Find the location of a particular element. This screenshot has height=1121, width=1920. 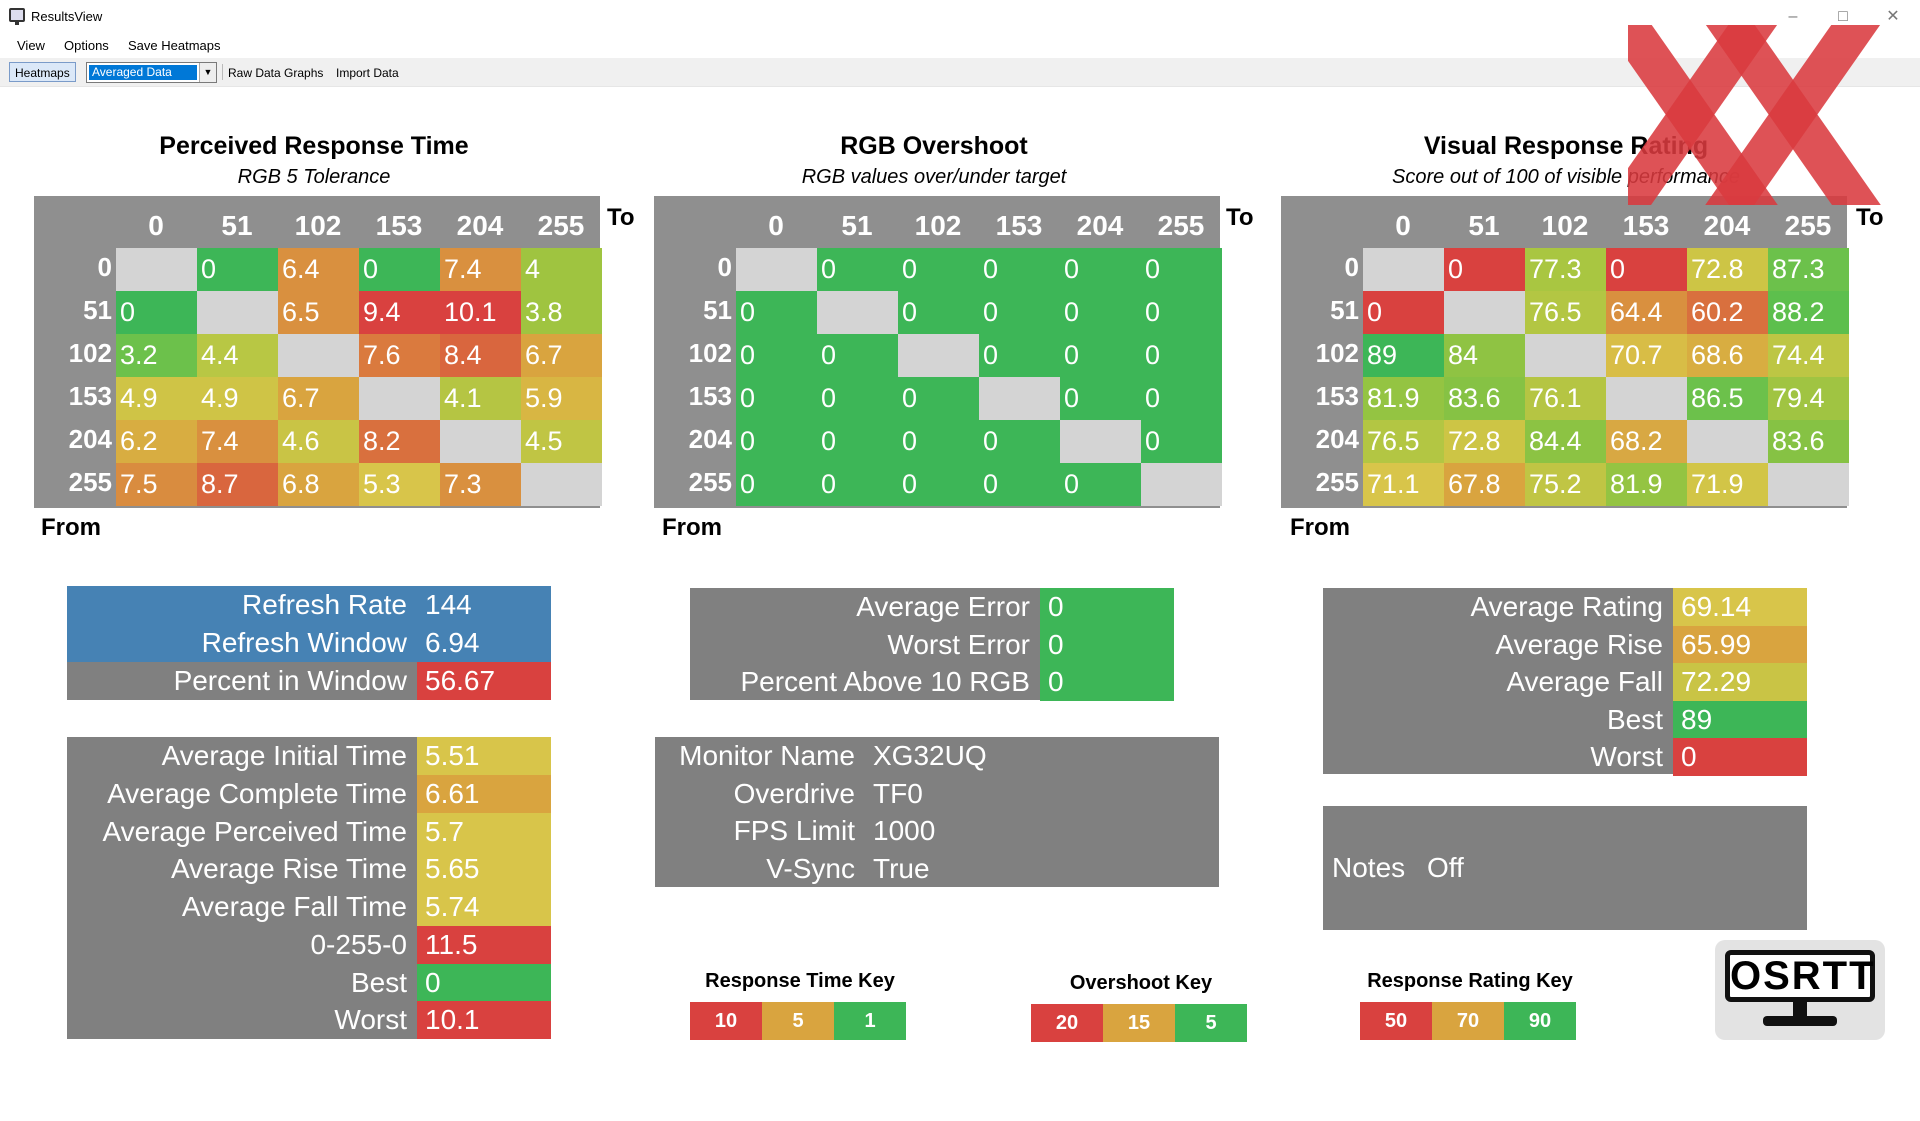

notes-label: Notes is located at coordinates (1369, 867).